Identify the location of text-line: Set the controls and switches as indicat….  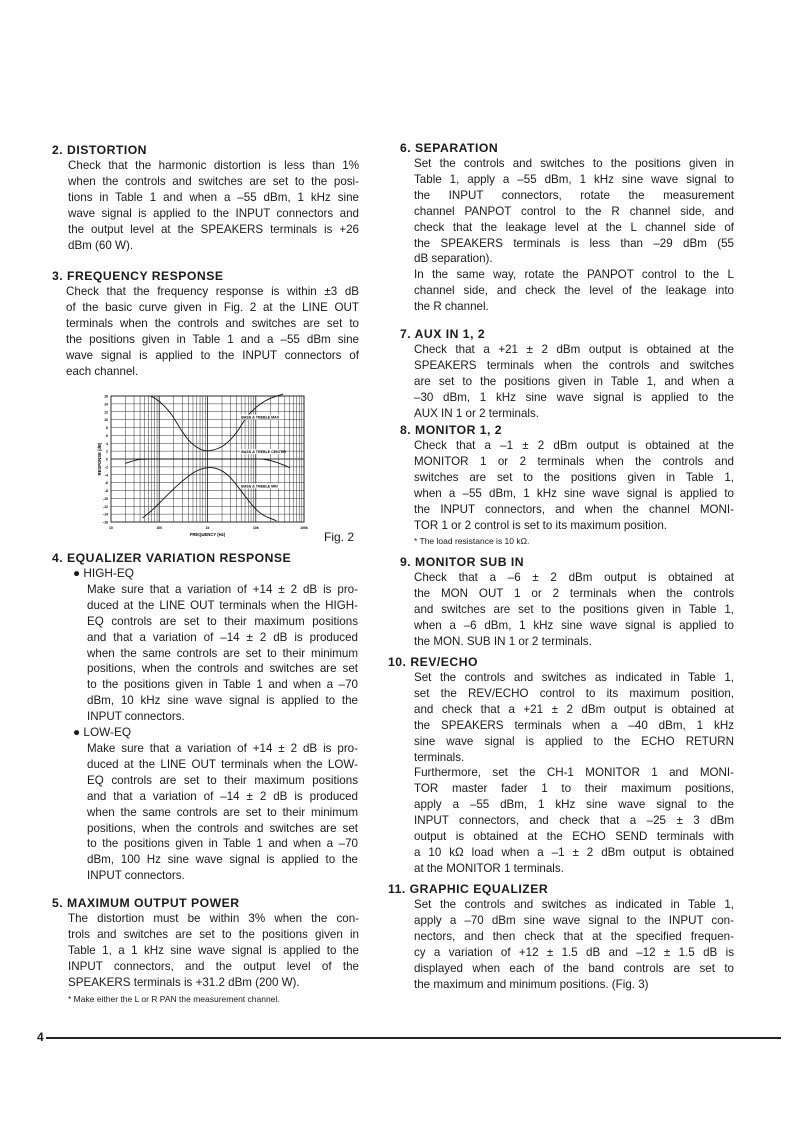
(574, 677).